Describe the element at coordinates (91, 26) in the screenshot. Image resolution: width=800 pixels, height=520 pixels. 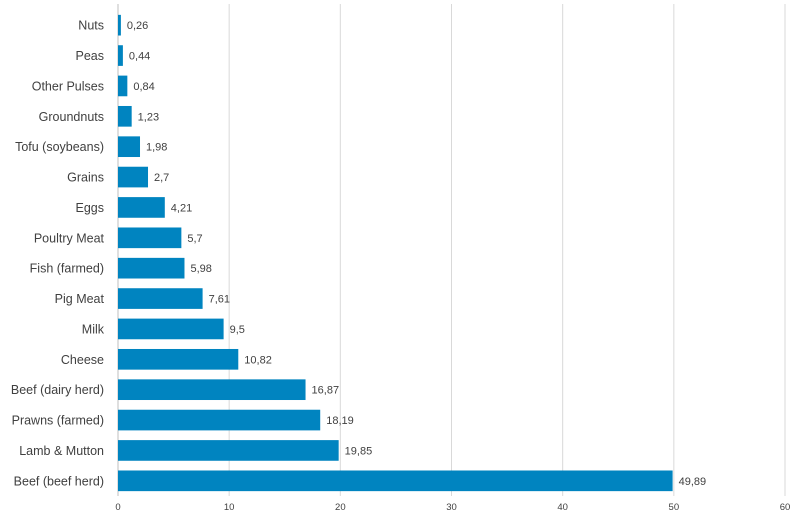
I see `category-label: Nuts` at that location.